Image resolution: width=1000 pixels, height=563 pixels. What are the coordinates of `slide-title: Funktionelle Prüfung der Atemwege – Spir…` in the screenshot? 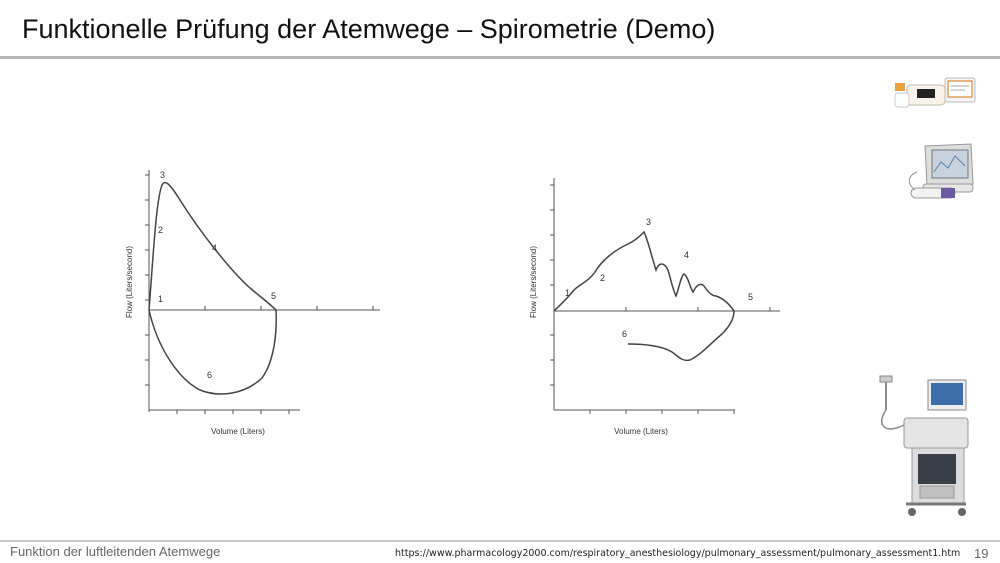 It's located at (369, 29).